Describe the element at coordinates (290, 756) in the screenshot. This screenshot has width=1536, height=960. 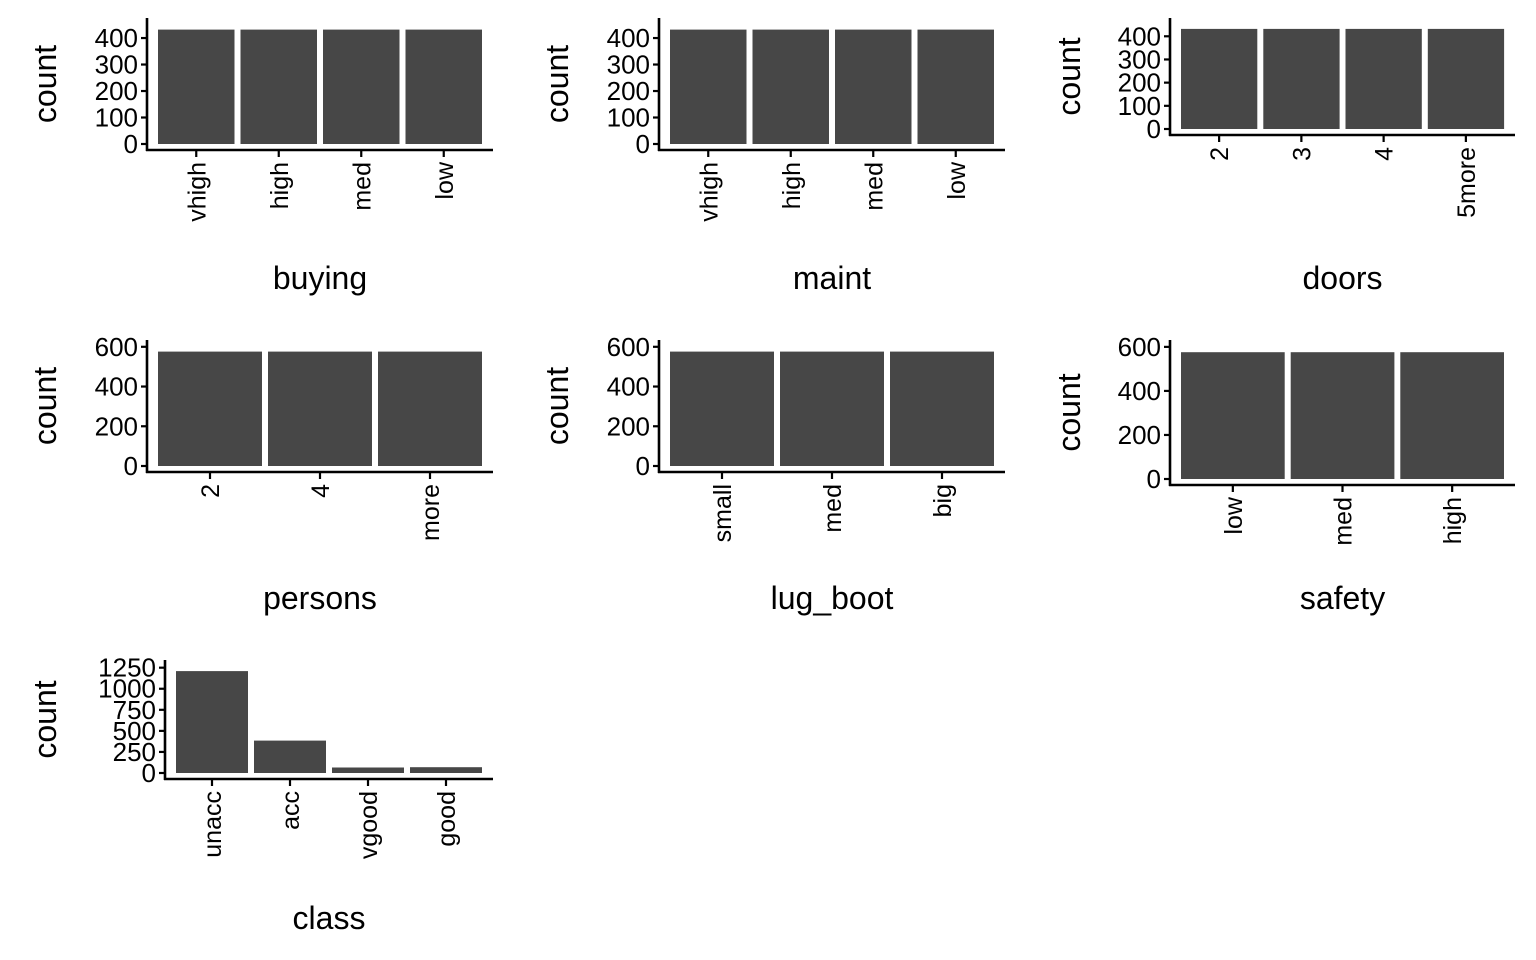
I see `bar-class-acc` at that location.